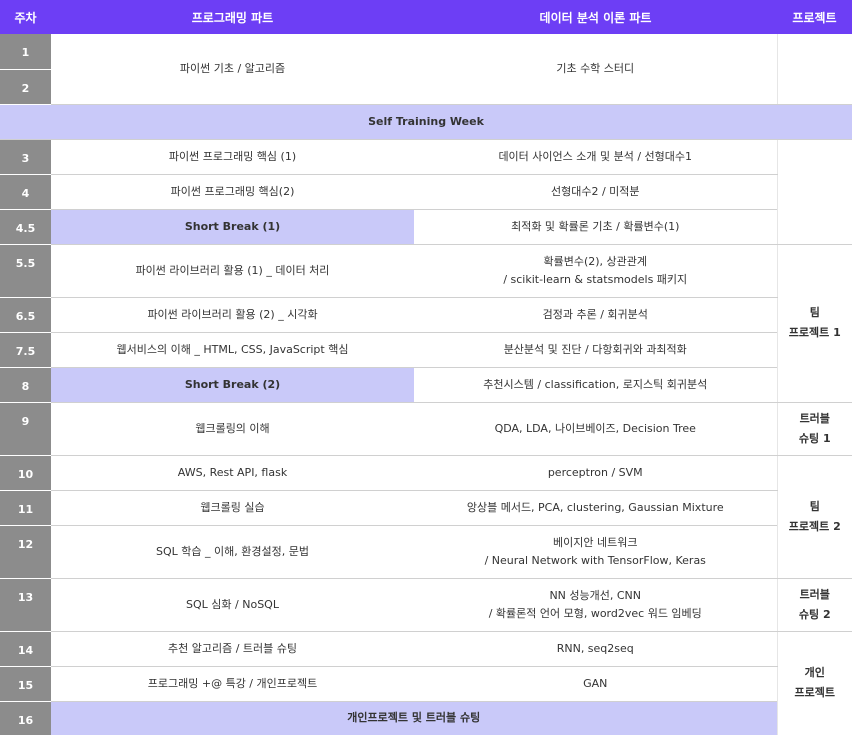  Describe the element at coordinates (25, 684) in the screenshot. I see `week-cell: 15` at that location.